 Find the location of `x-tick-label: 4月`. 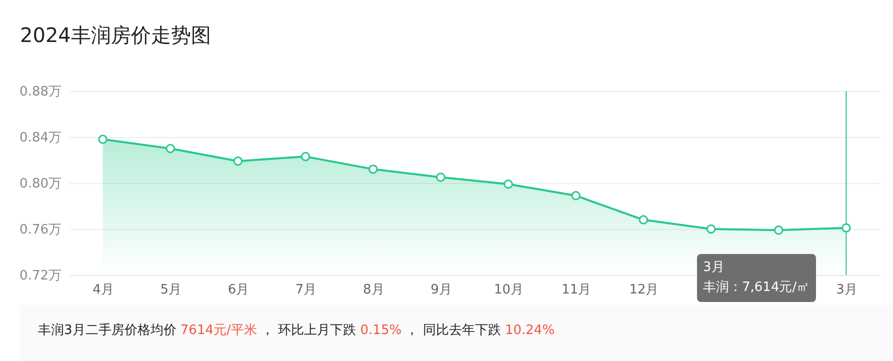

x-tick-label: 4月 is located at coordinates (103, 290).